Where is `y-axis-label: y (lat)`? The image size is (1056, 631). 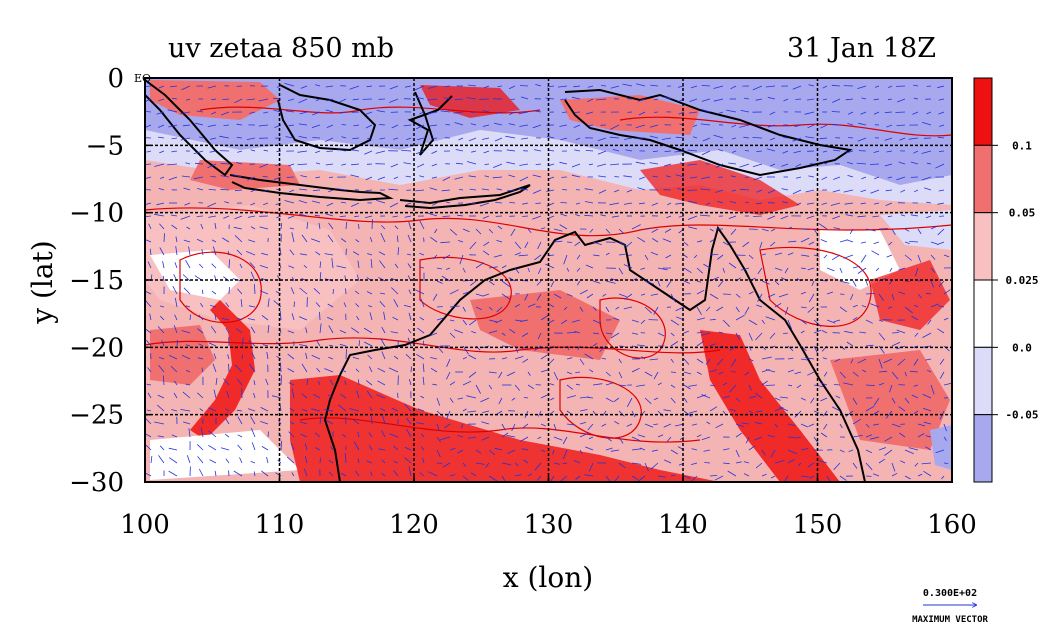
y-axis-label: y (lat) is located at coordinates (42, 282).